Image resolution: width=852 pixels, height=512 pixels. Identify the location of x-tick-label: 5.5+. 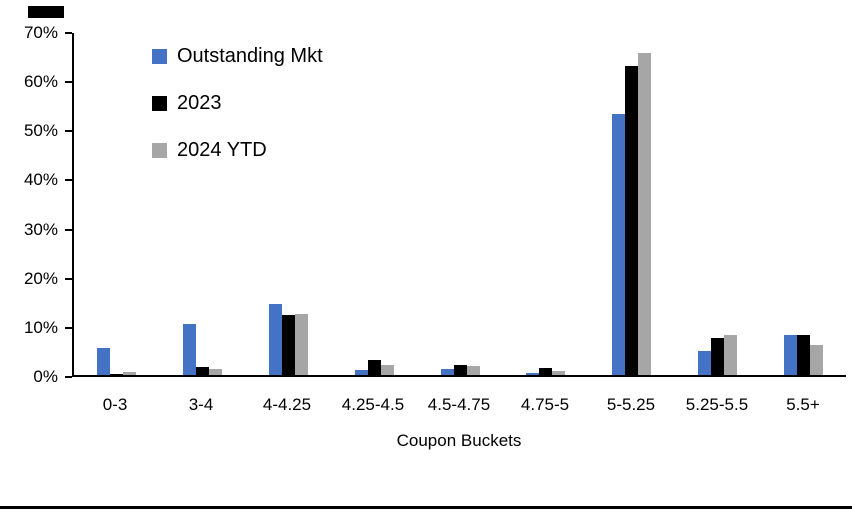
(803, 404).